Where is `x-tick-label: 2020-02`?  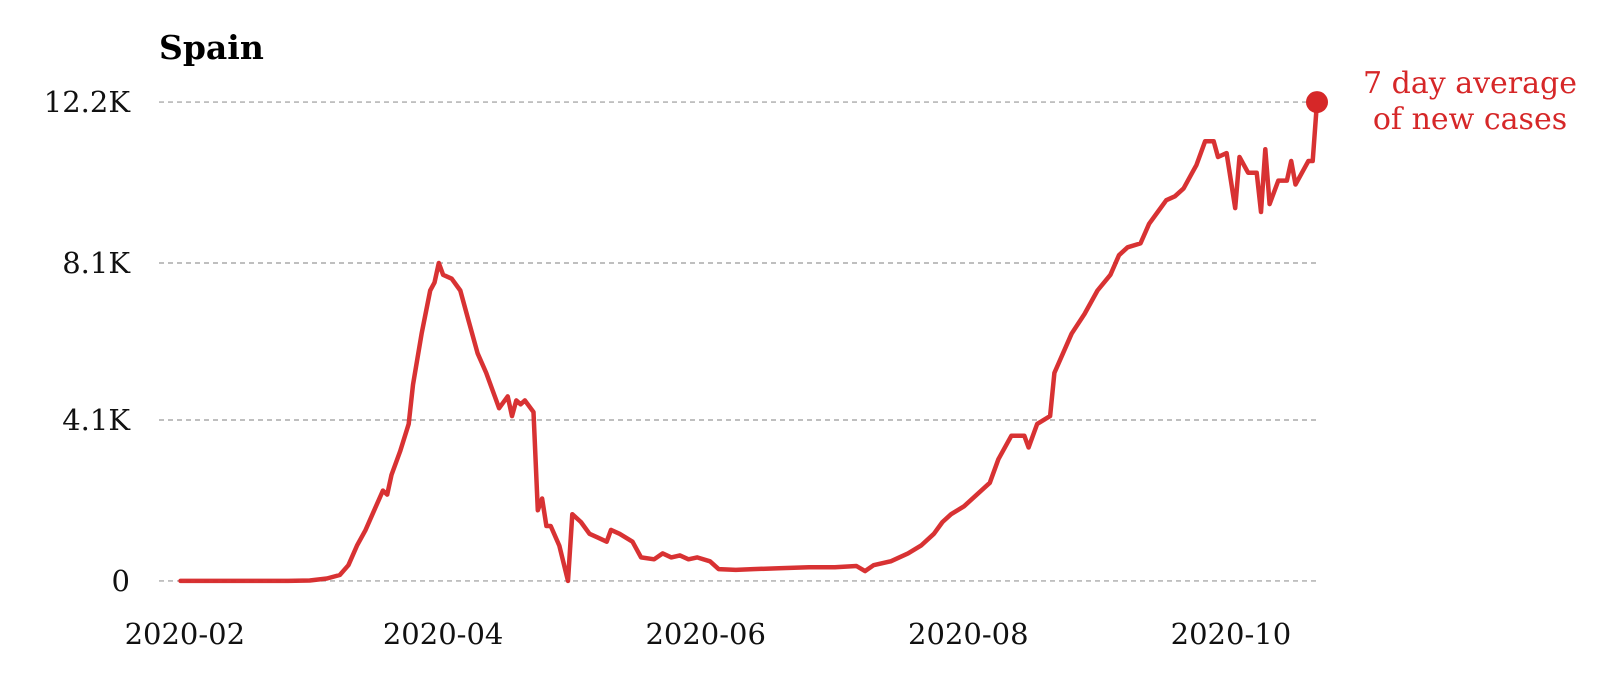
x-tick-label: 2020-02 is located at coordinates (185, 634).